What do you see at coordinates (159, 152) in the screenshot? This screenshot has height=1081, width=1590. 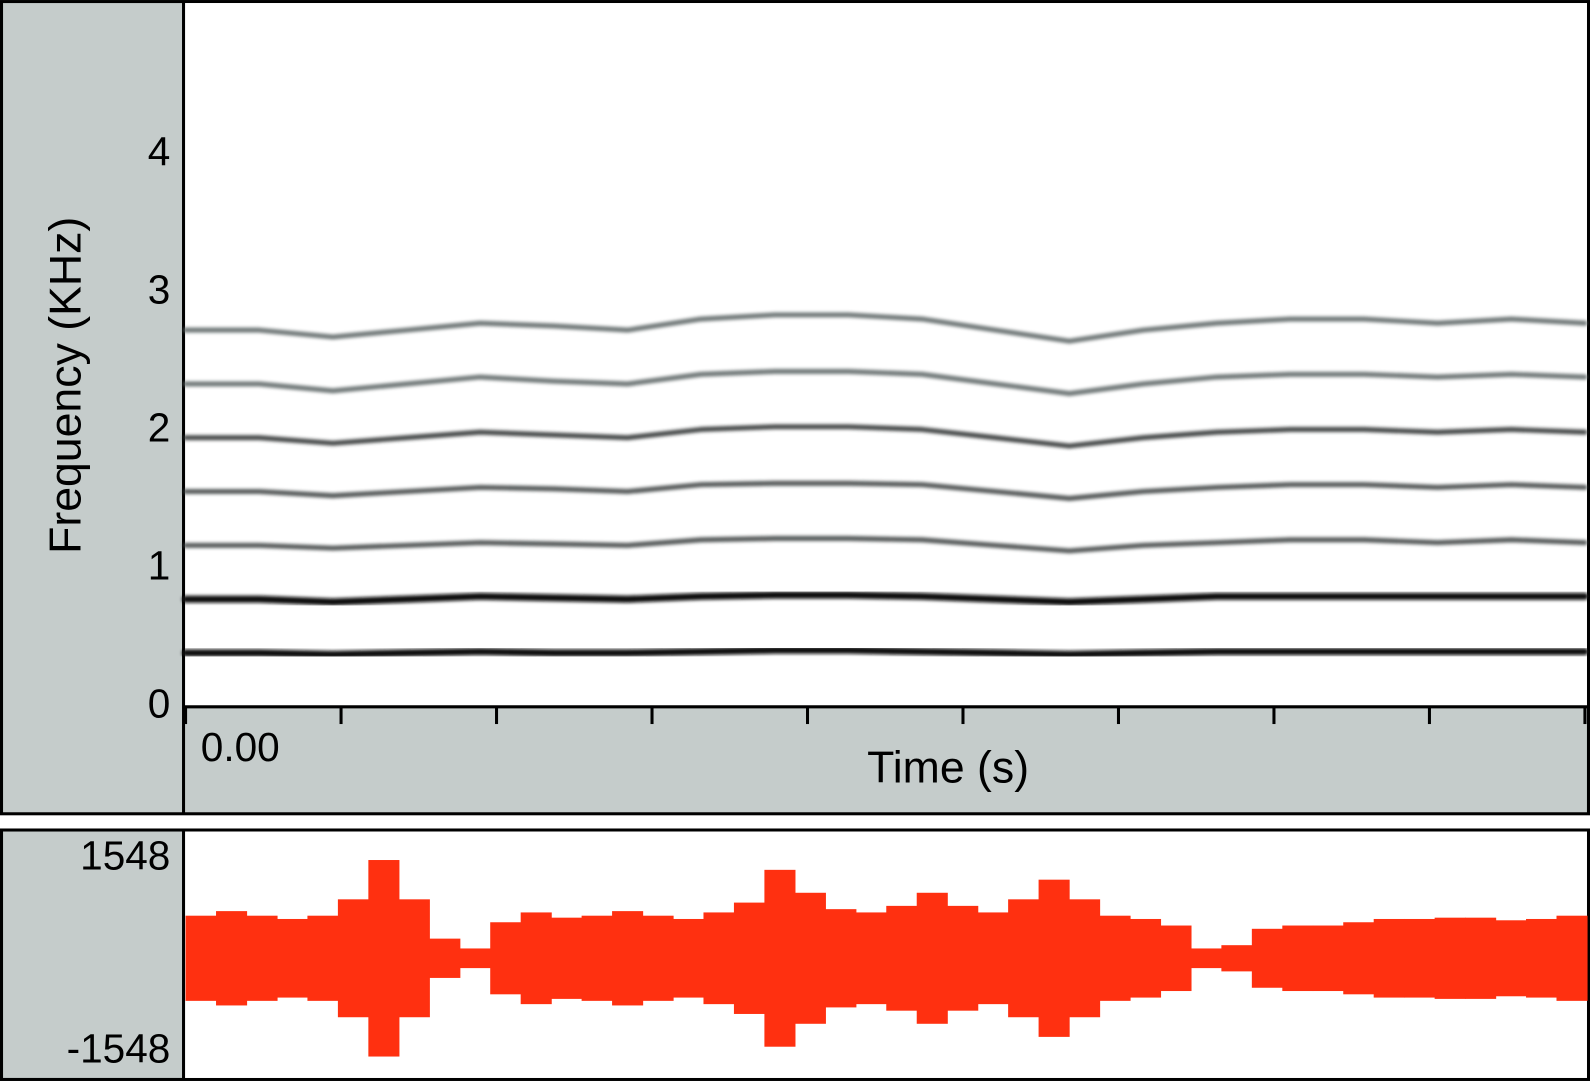 I see `y-tick-label: 4` at bounding box center [159, 152].